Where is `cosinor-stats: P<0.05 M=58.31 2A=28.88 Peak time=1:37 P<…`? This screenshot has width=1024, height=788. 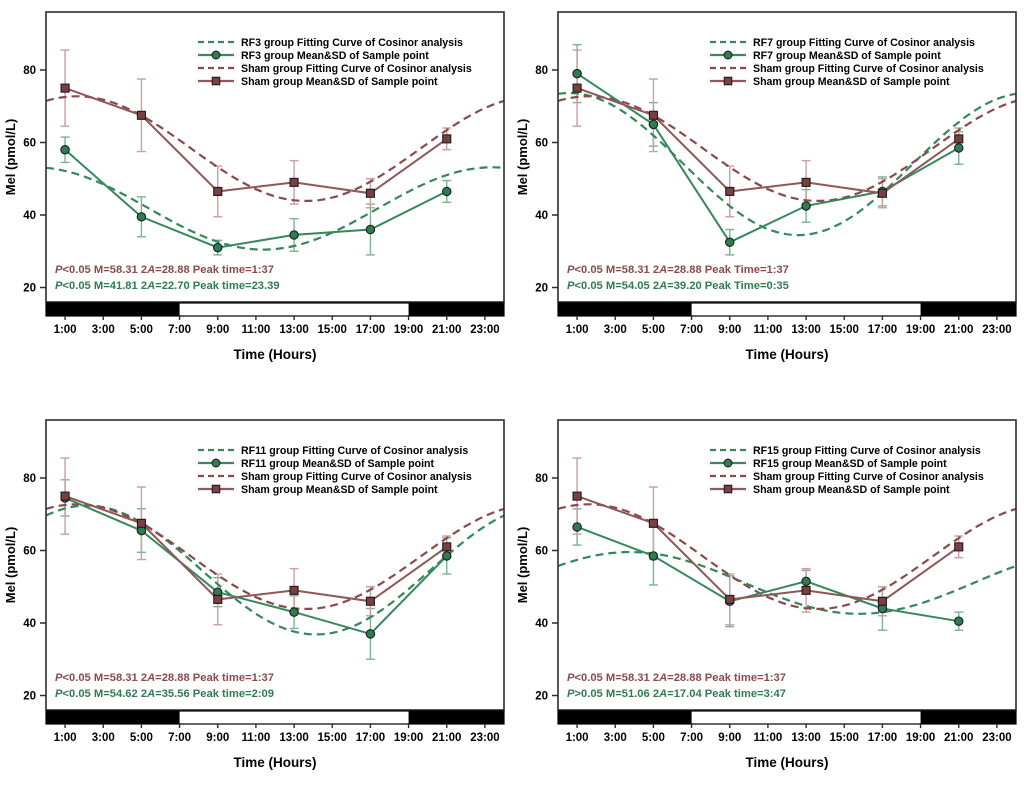 cosinor-stats: P<0.05 M=58.31 2A=28.88 Peak time=1:37 P<… is located at coordinates (164, 686).